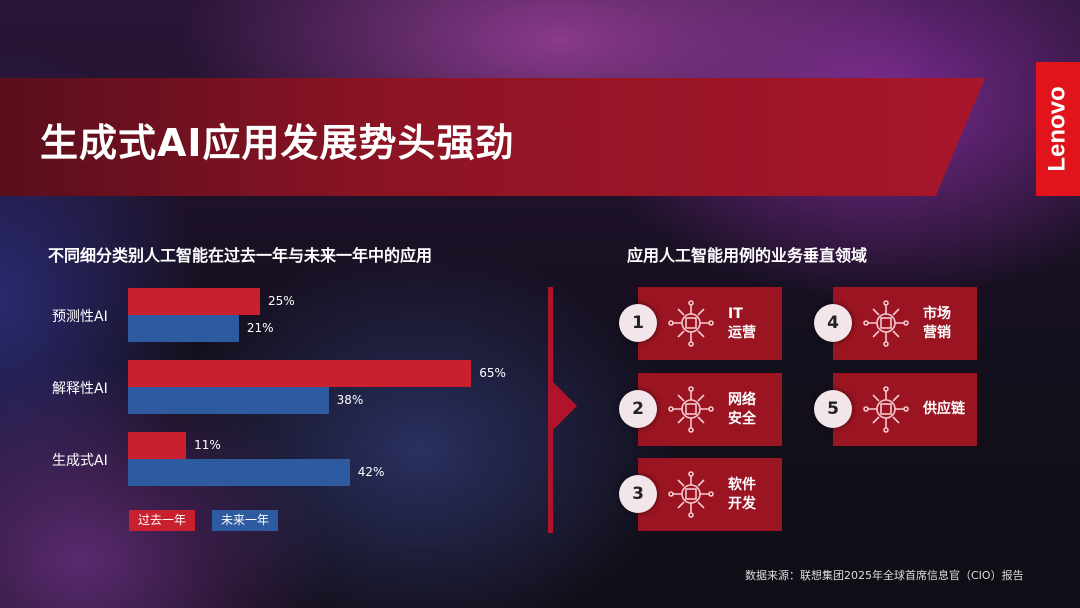  I want to click on ai-shield-icon, so click(691, 409).